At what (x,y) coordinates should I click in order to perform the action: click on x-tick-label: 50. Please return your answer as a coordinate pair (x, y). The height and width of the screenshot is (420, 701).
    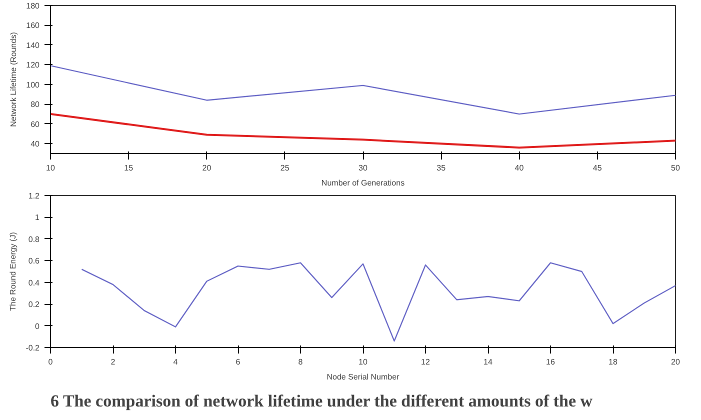
    Looking at the image, I should click on (675, 168).